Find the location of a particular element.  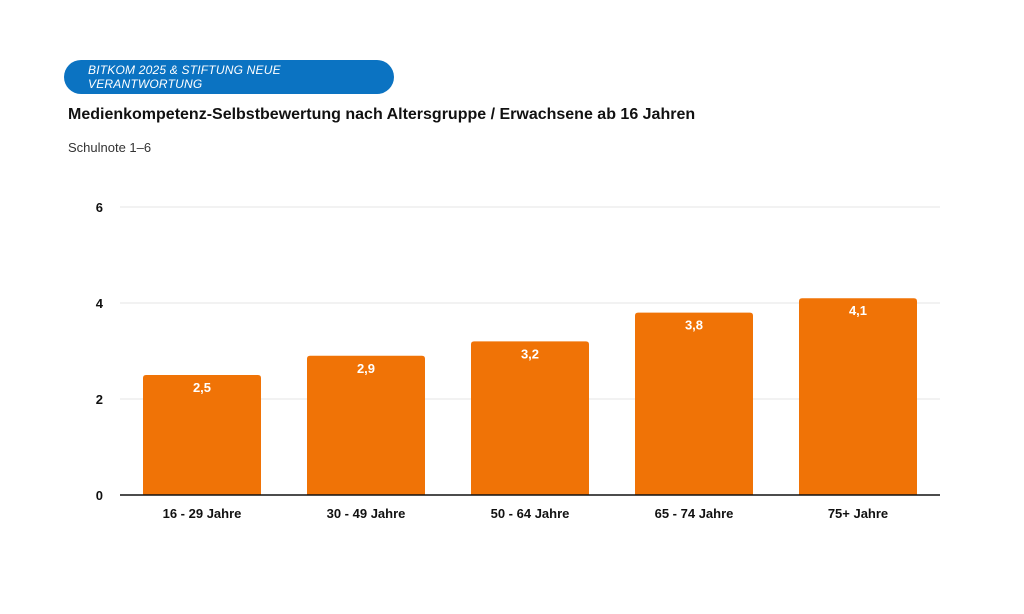

data-label: 3,8 is located at coordinates (694, 325).